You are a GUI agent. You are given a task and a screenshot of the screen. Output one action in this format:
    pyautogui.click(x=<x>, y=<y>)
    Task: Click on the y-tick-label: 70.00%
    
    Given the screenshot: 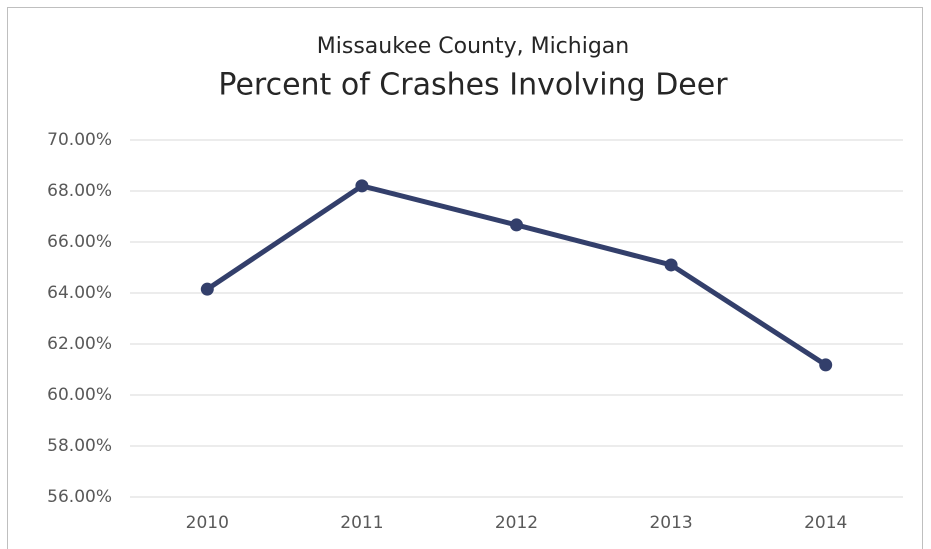 What is the action you would take?
    pyautogui.click(x=79, y=140)
    